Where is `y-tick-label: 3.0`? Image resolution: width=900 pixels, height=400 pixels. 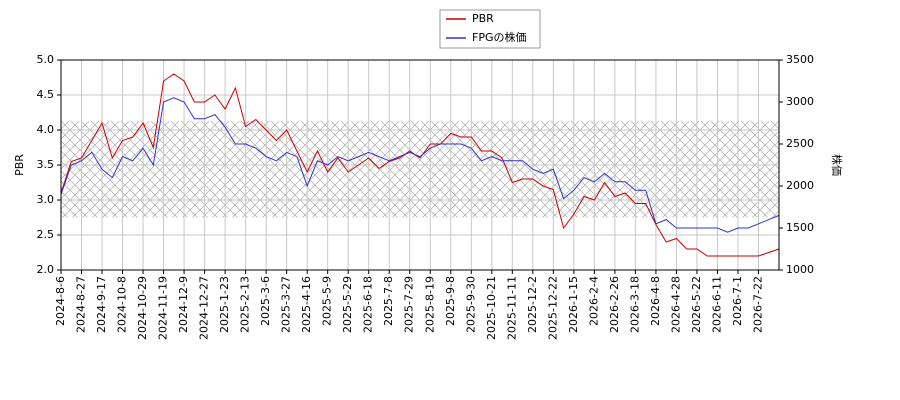 y-tick-label: 3.0 is located at coordinates (46, 199).